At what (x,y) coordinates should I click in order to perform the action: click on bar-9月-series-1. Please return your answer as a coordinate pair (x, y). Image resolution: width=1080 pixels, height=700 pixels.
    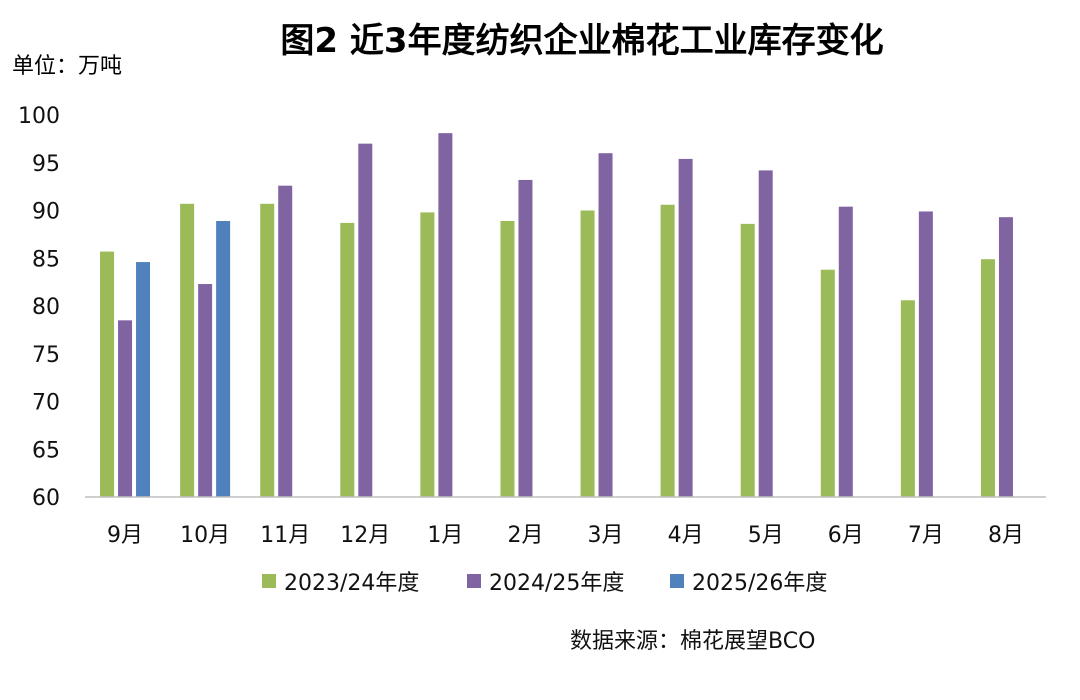
    Looking at the image, I should click on (125, 408).